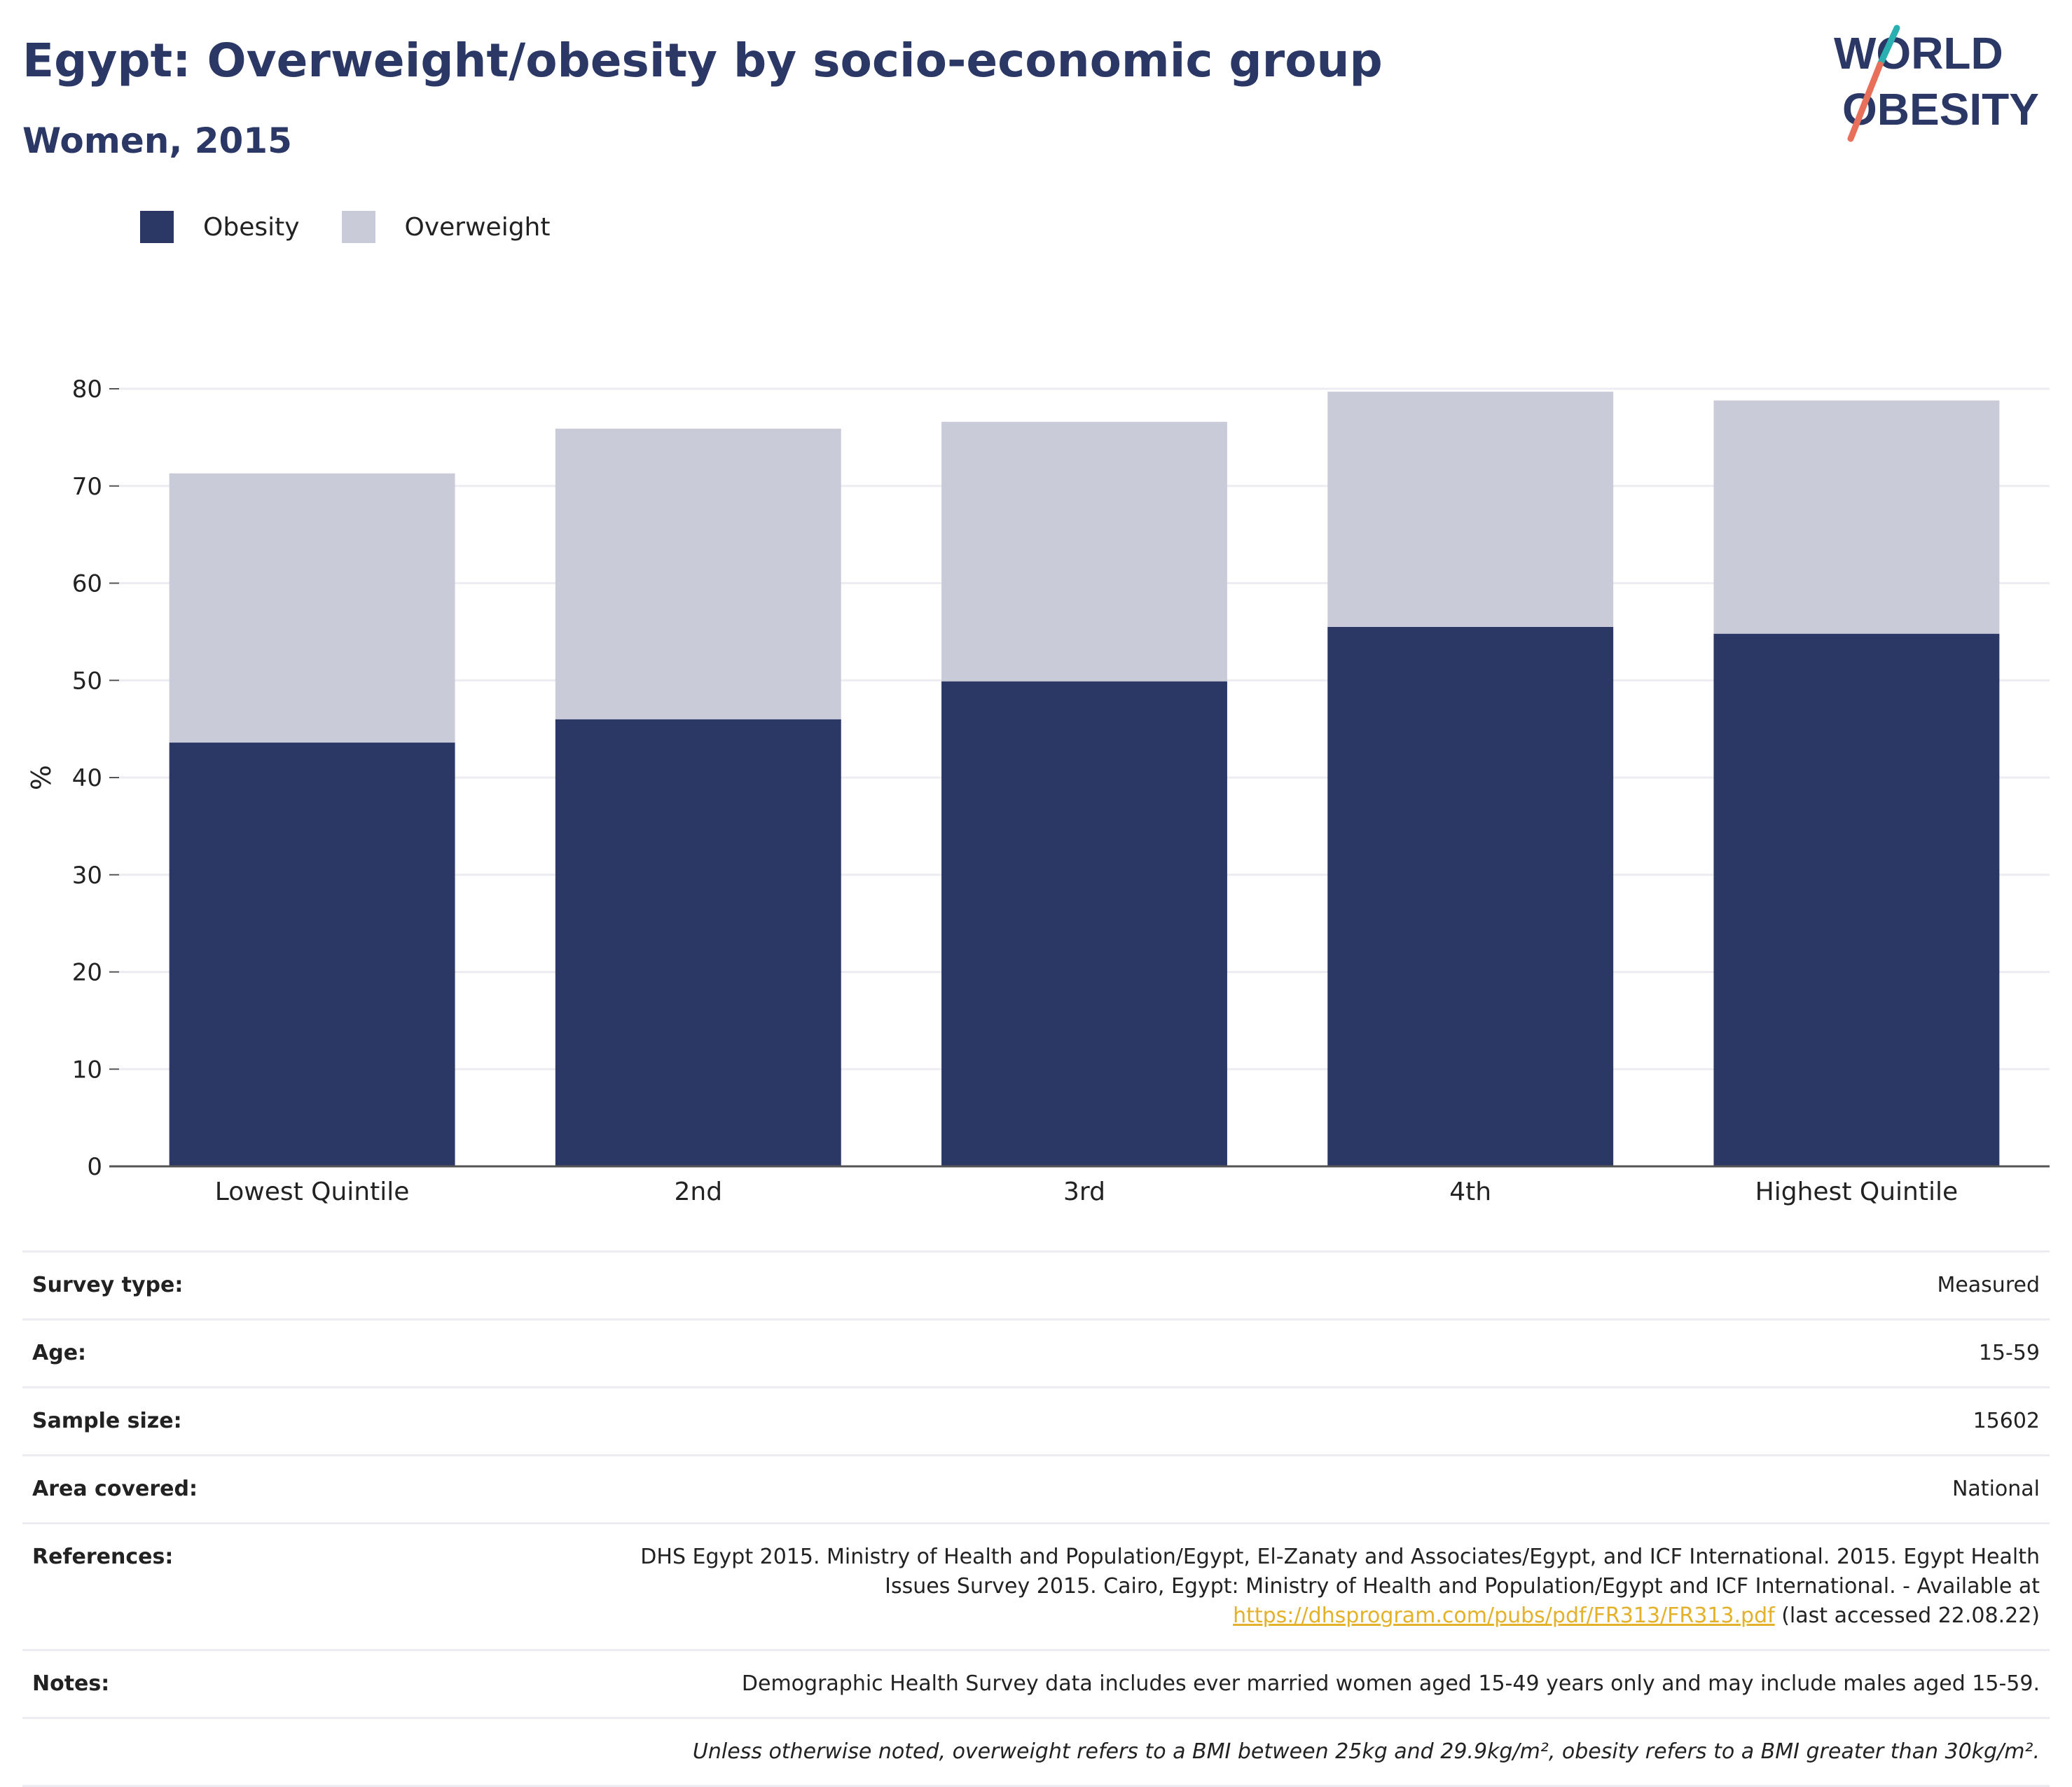 Image resolution: width=2072 pixels, height=1787 pixels. I want to click on logo-slash-top, so click(1888, 47).